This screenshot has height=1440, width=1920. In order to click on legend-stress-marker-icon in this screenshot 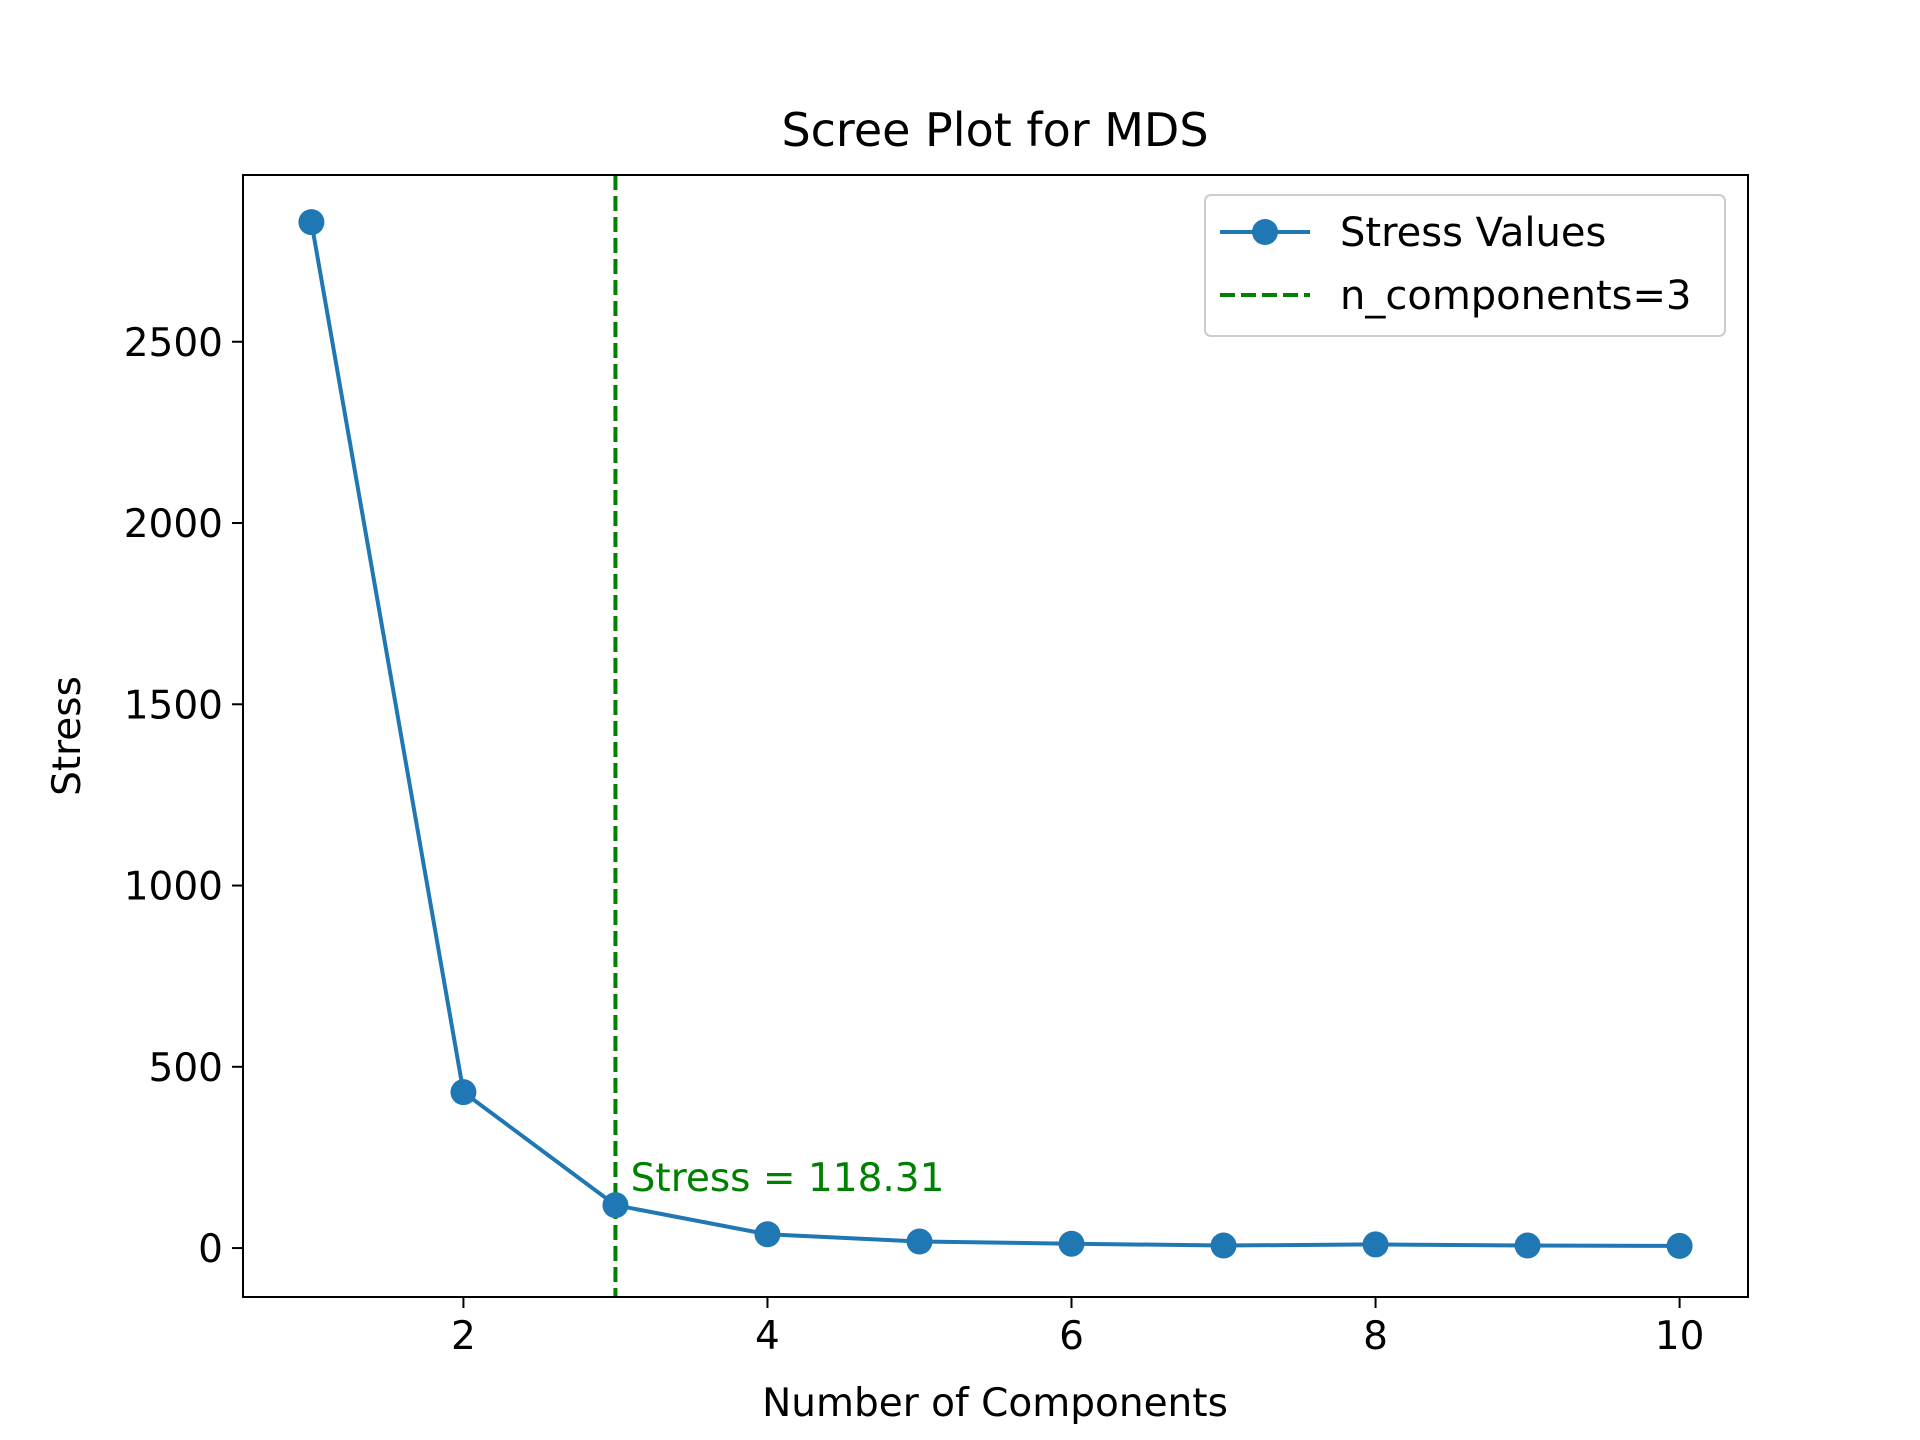, I will do `click(1265, 232)`.